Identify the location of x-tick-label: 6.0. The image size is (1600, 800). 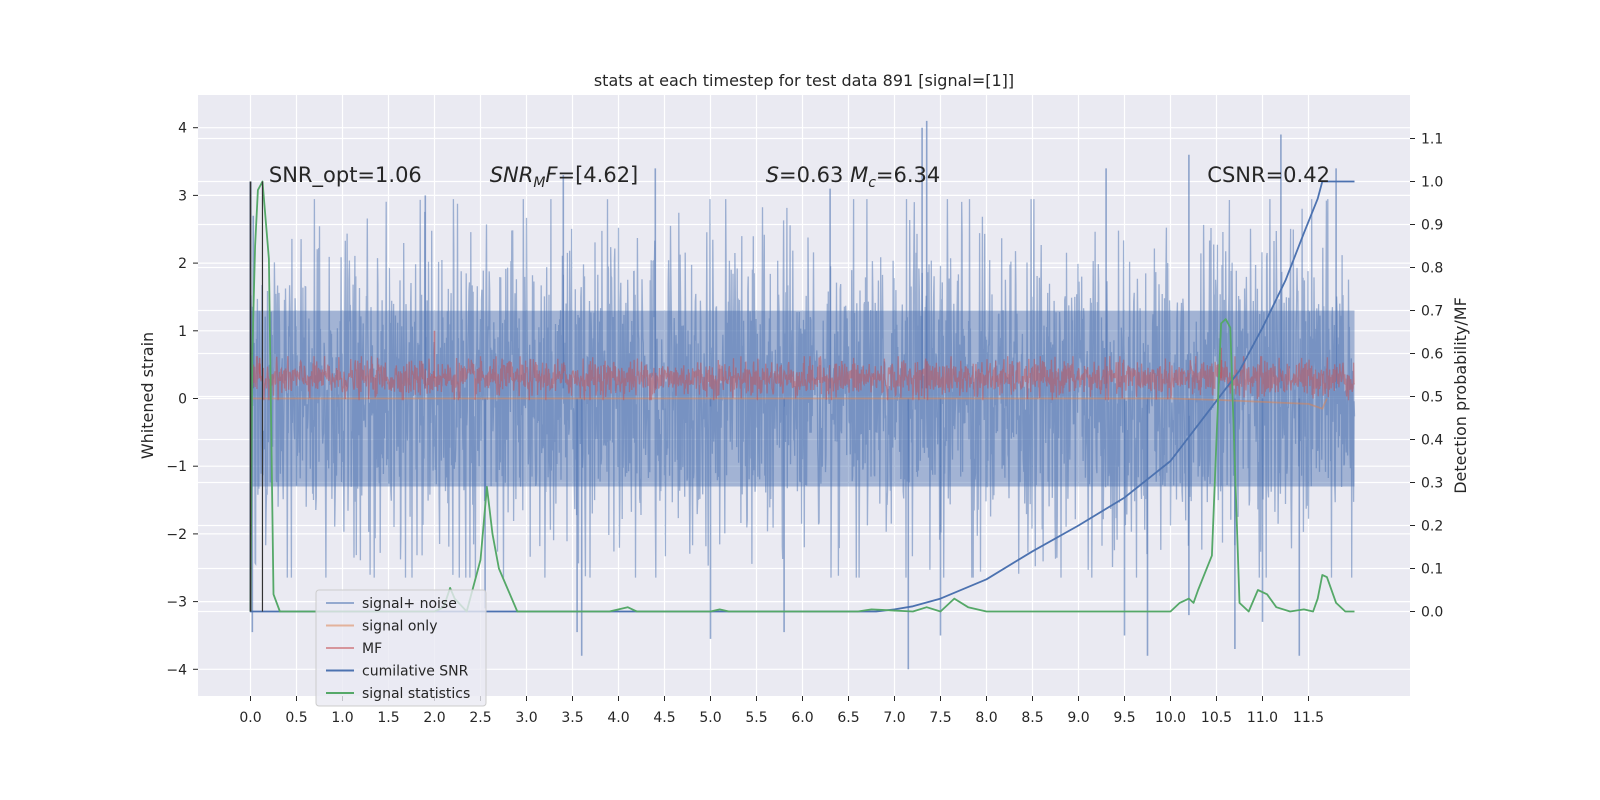
(802, 718).